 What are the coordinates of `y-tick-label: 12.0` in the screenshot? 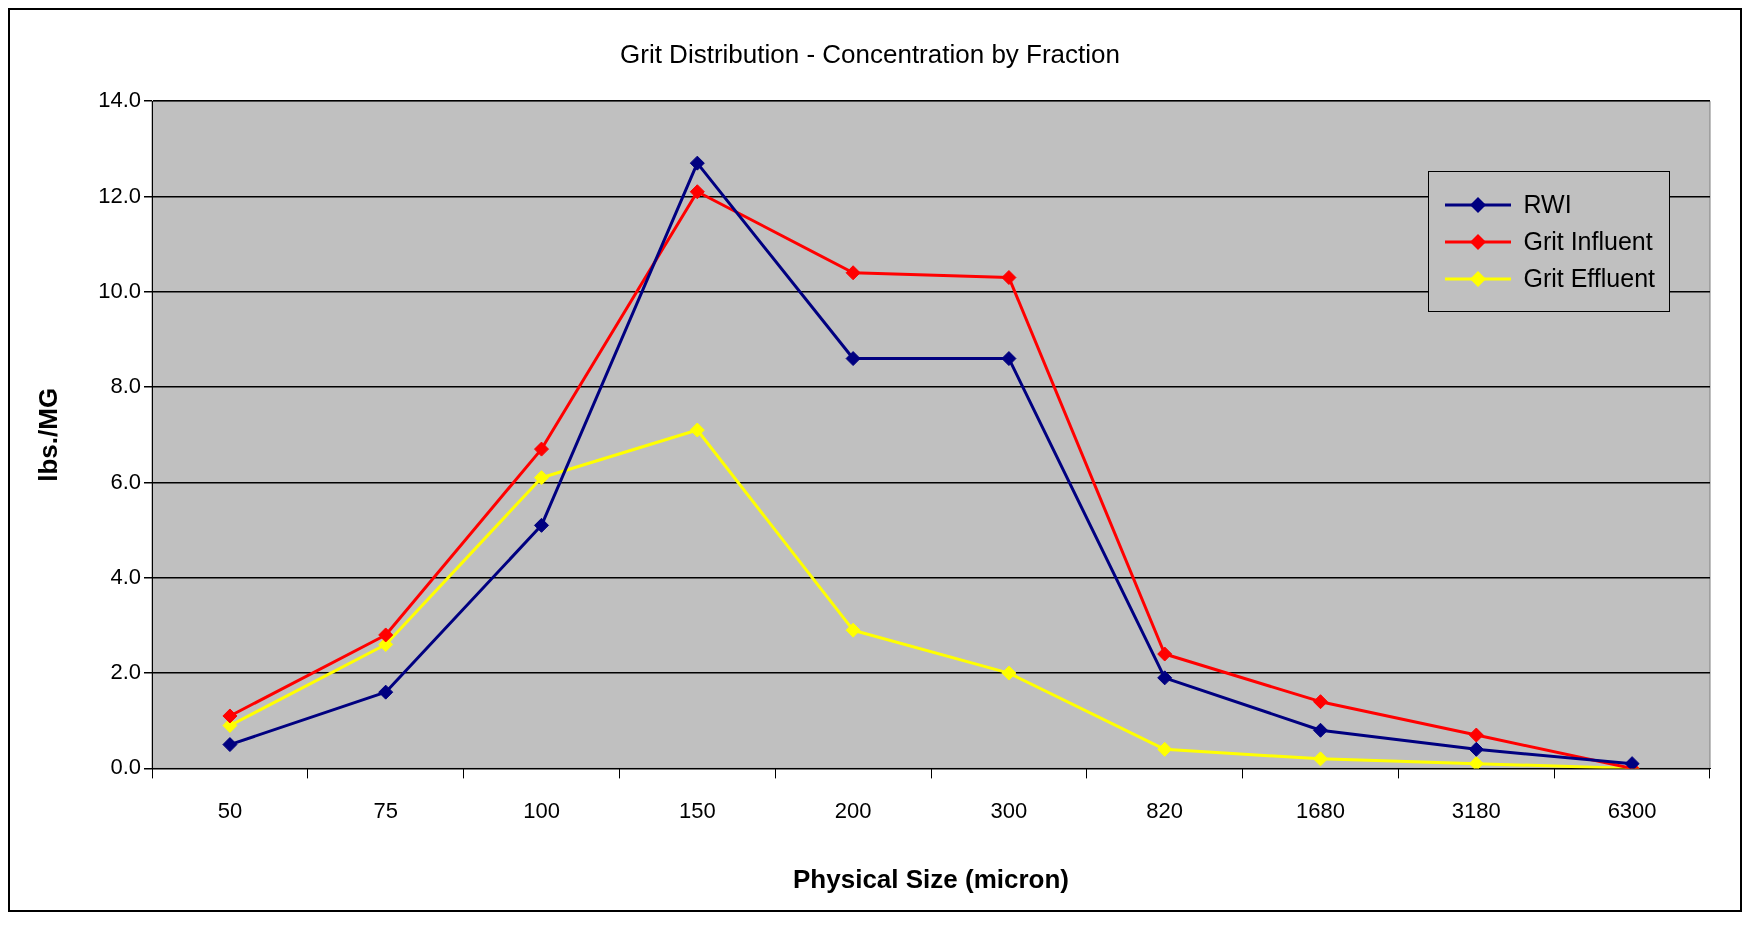 It's located at (120, 195).